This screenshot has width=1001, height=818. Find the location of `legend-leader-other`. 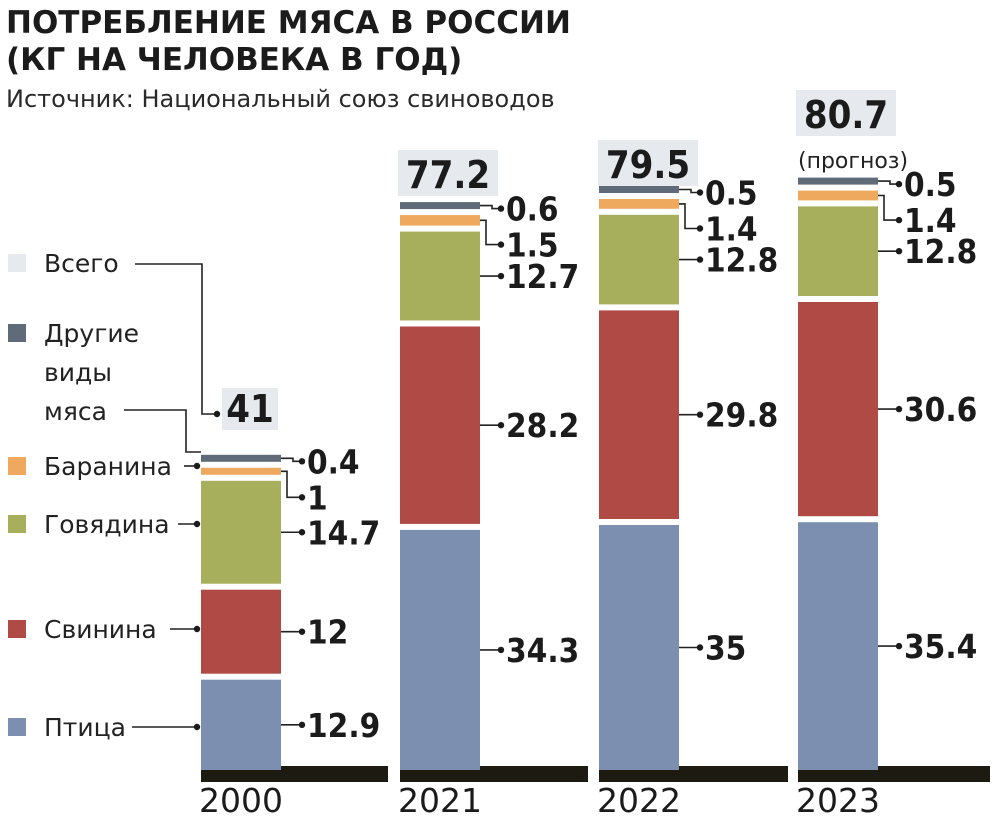

legend-leader-other is located at coordinates (162, 431).